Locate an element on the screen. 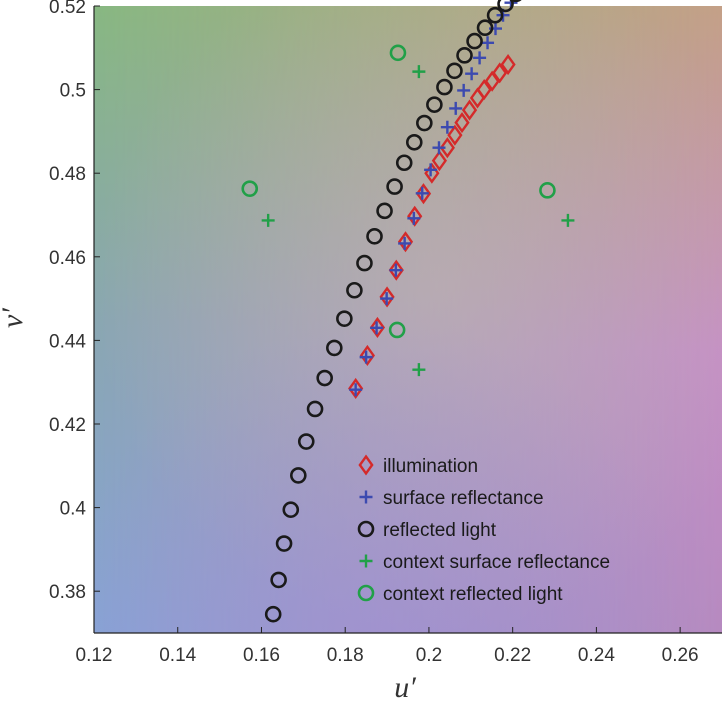 This screenshot has height=705, width=722. x-tick-label: 0.22 is located at coordinates (512, 655).